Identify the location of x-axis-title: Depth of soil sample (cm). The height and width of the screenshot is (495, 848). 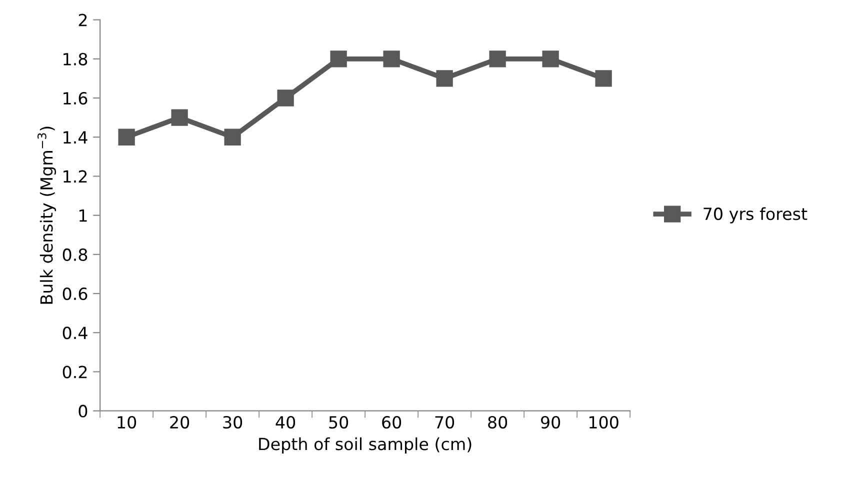
(365, 445).